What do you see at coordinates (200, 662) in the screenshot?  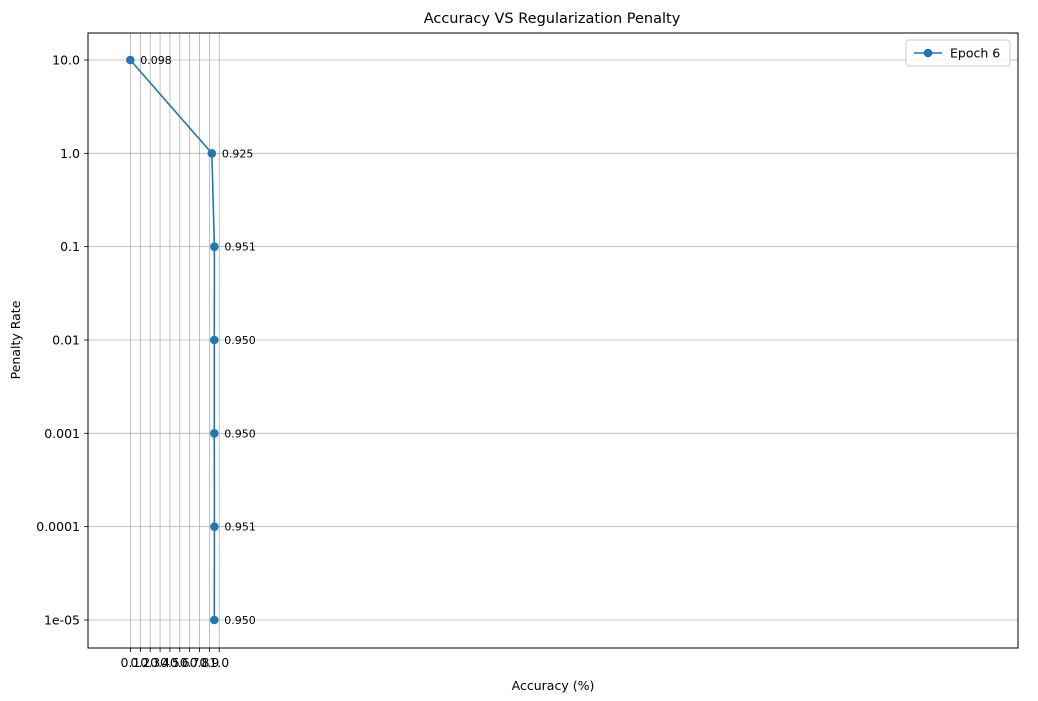 I see `x-tick-label: 0.8` at bounding box center [200, 662].